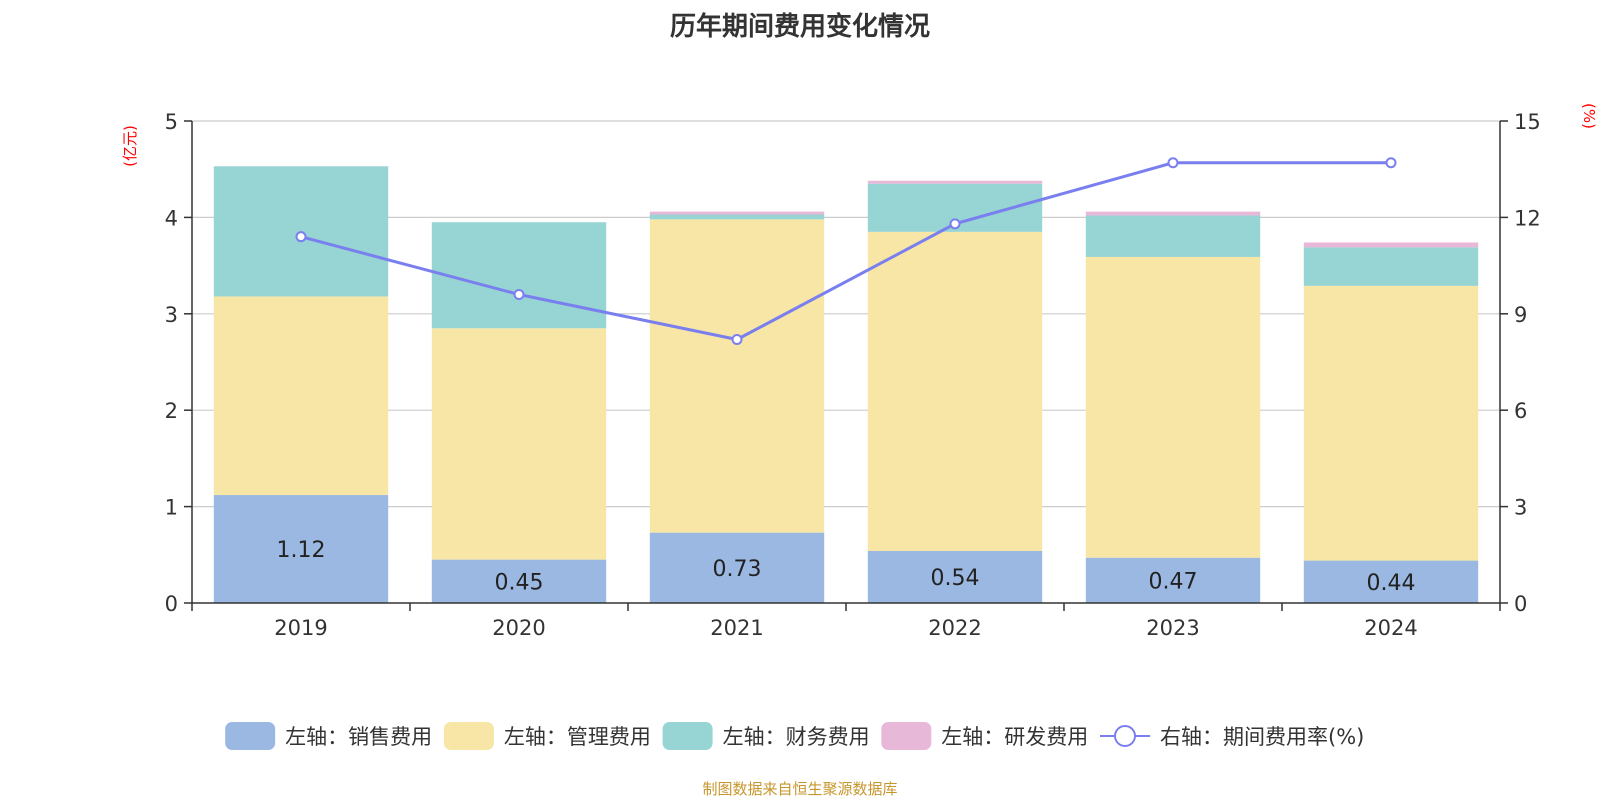  I want to click on bar-value-label: 1.12, so click(301, 550).